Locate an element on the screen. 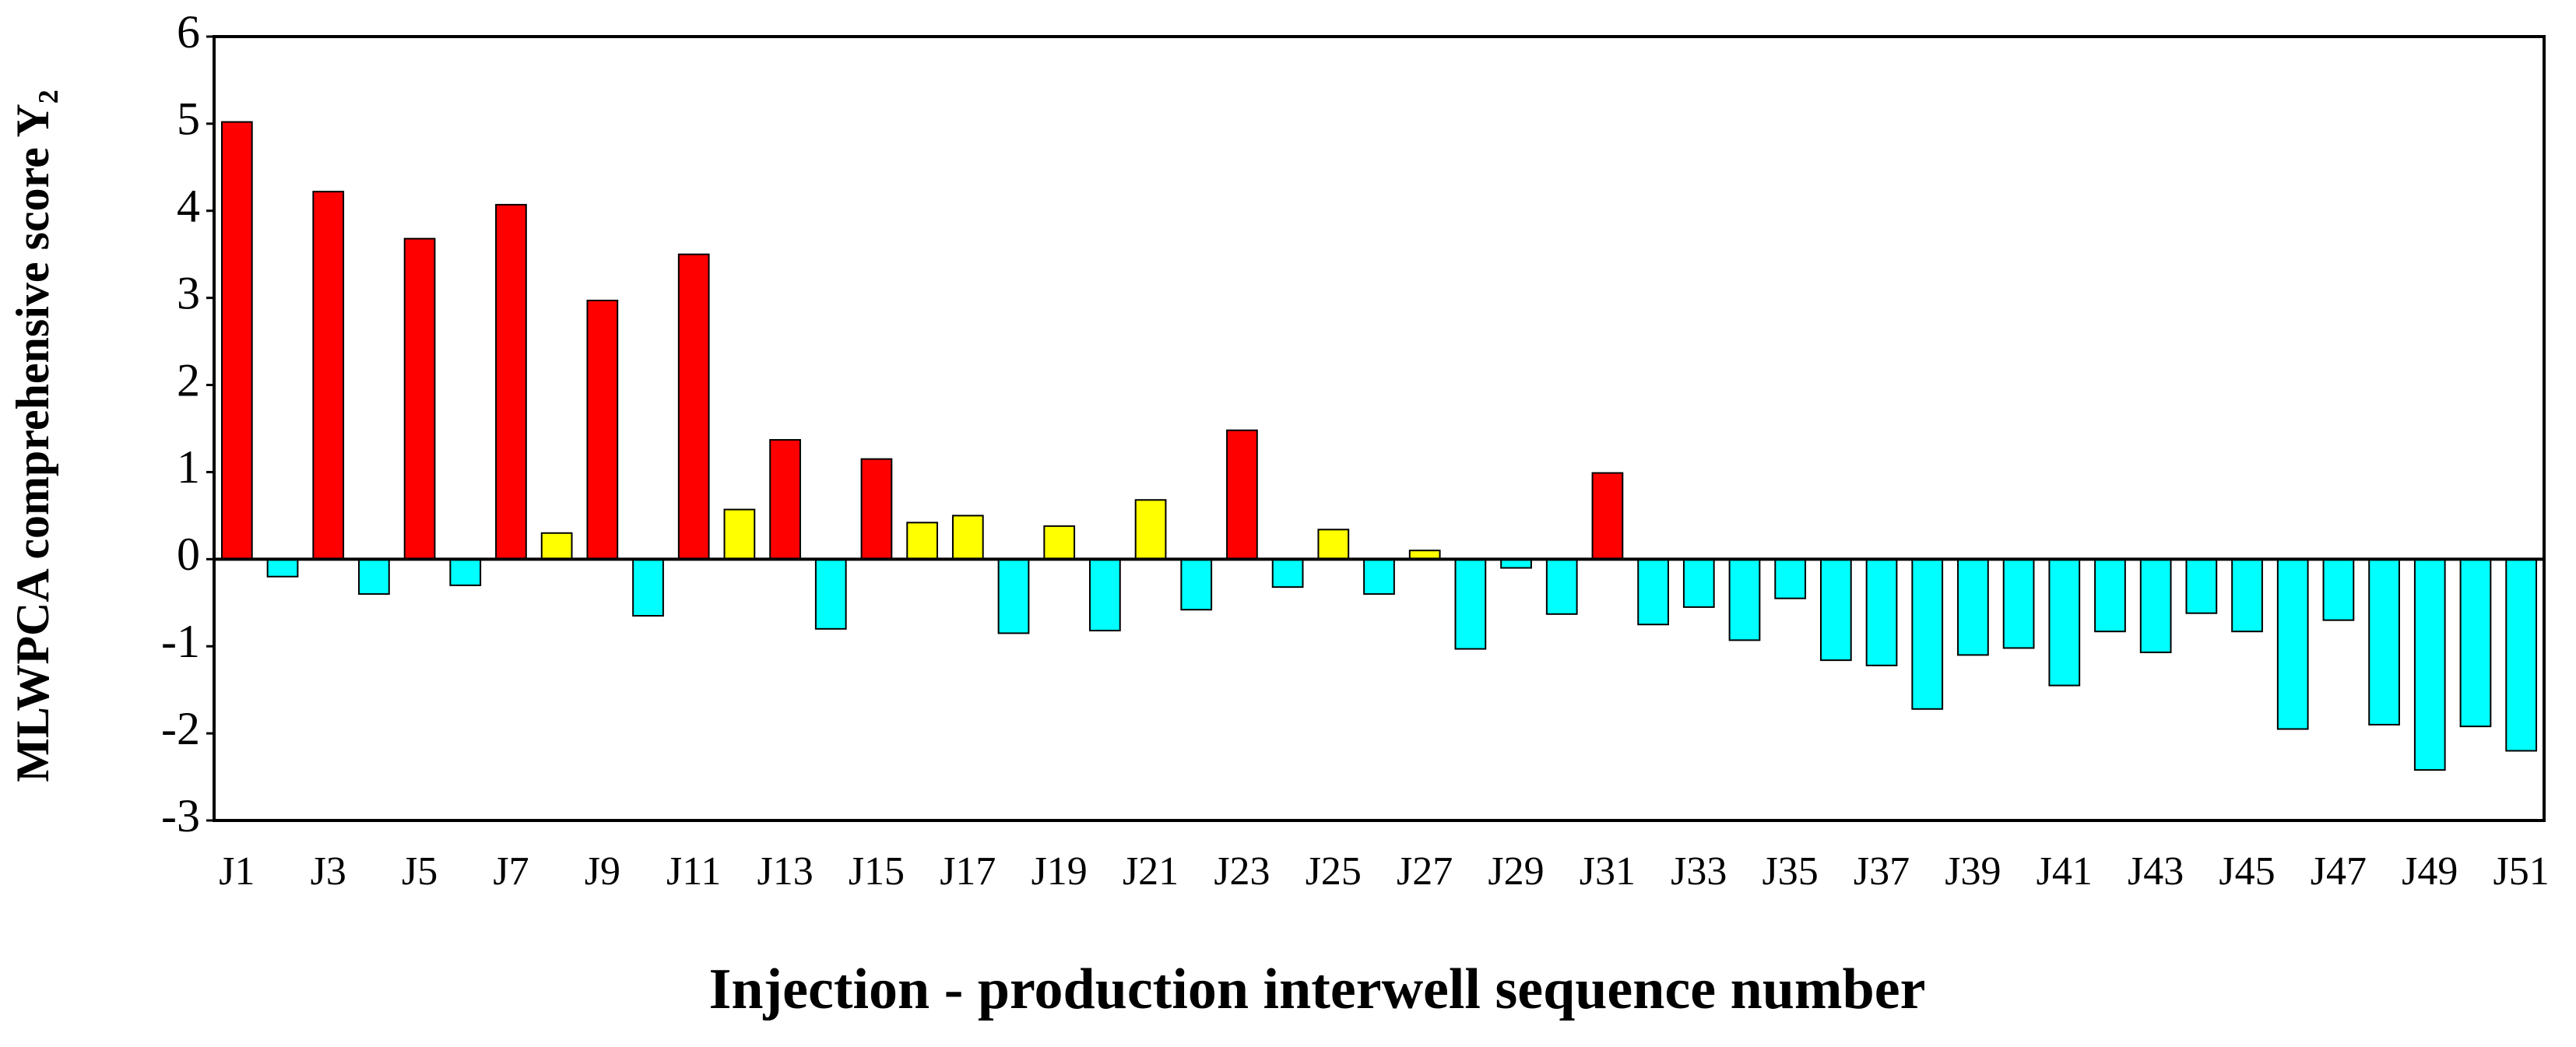 The height and width of the screenshot is (1047, 2576). x-tick-label: J33 is located at coordinates (1699, 871).